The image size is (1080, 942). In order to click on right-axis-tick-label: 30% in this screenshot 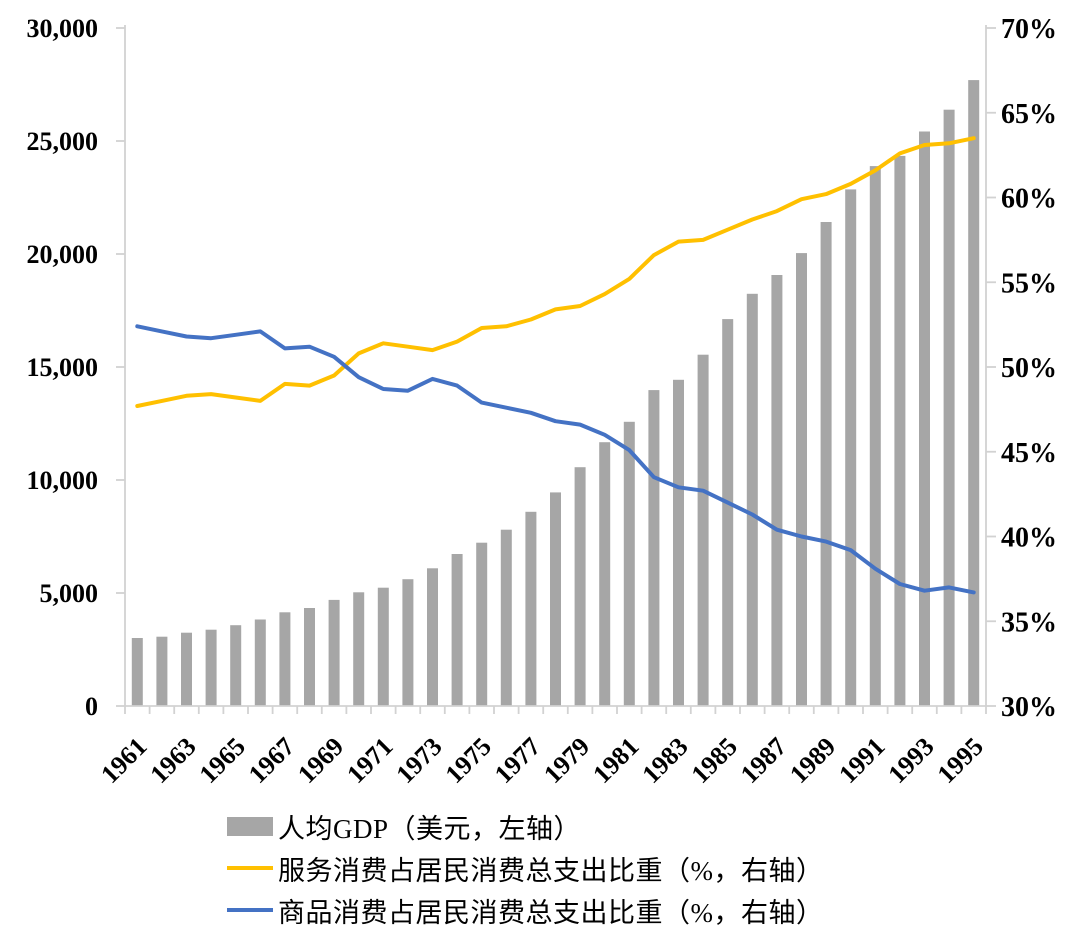, I will do `click(1029, 707)`.